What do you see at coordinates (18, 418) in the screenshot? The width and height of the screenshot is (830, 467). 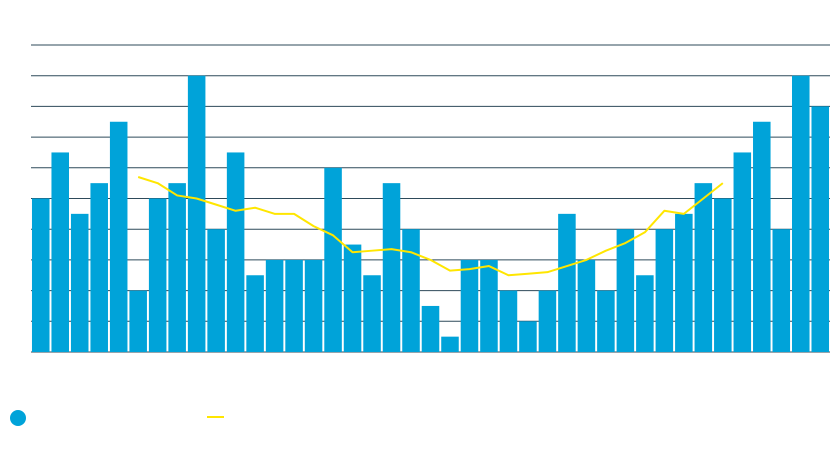 I see `legend-marker-bar` at bounding box center [18, 418].